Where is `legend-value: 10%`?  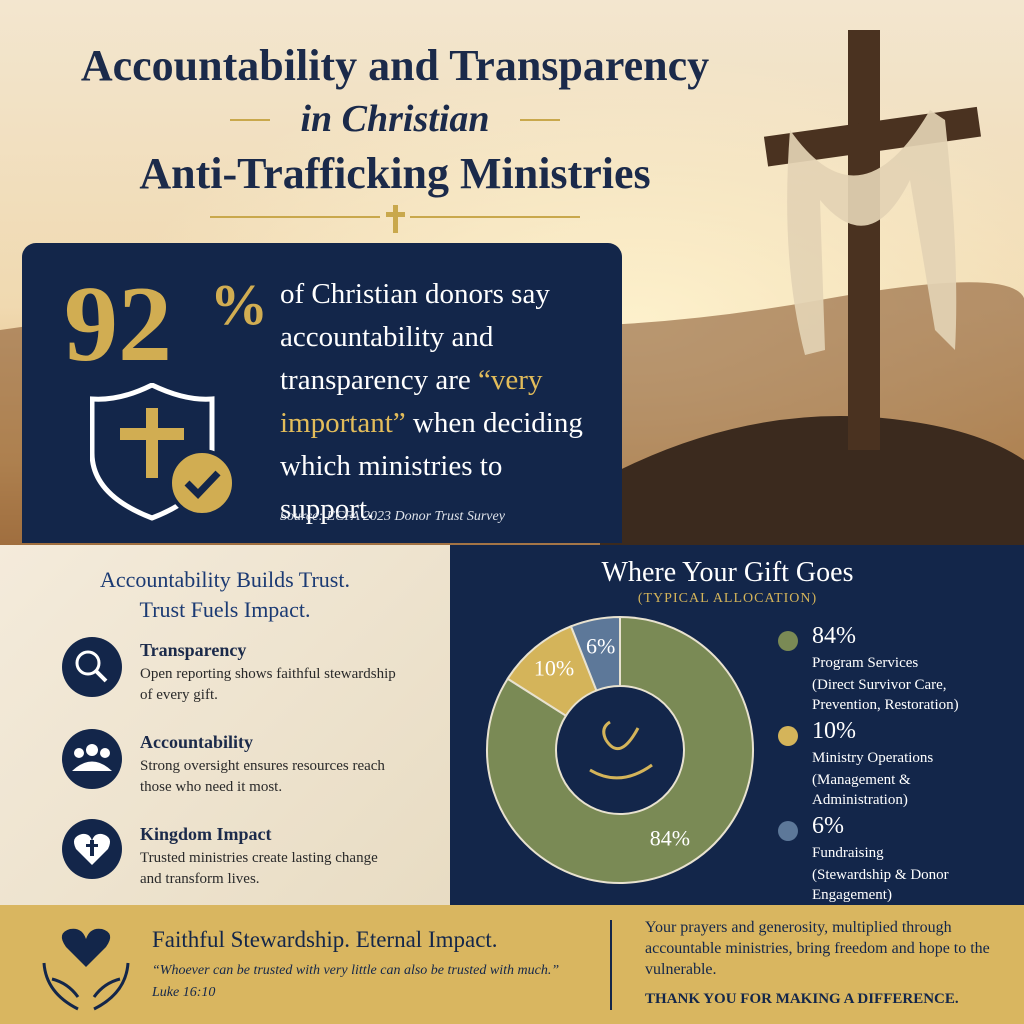 legend-value: 10% is located at coordinates (834, 731).